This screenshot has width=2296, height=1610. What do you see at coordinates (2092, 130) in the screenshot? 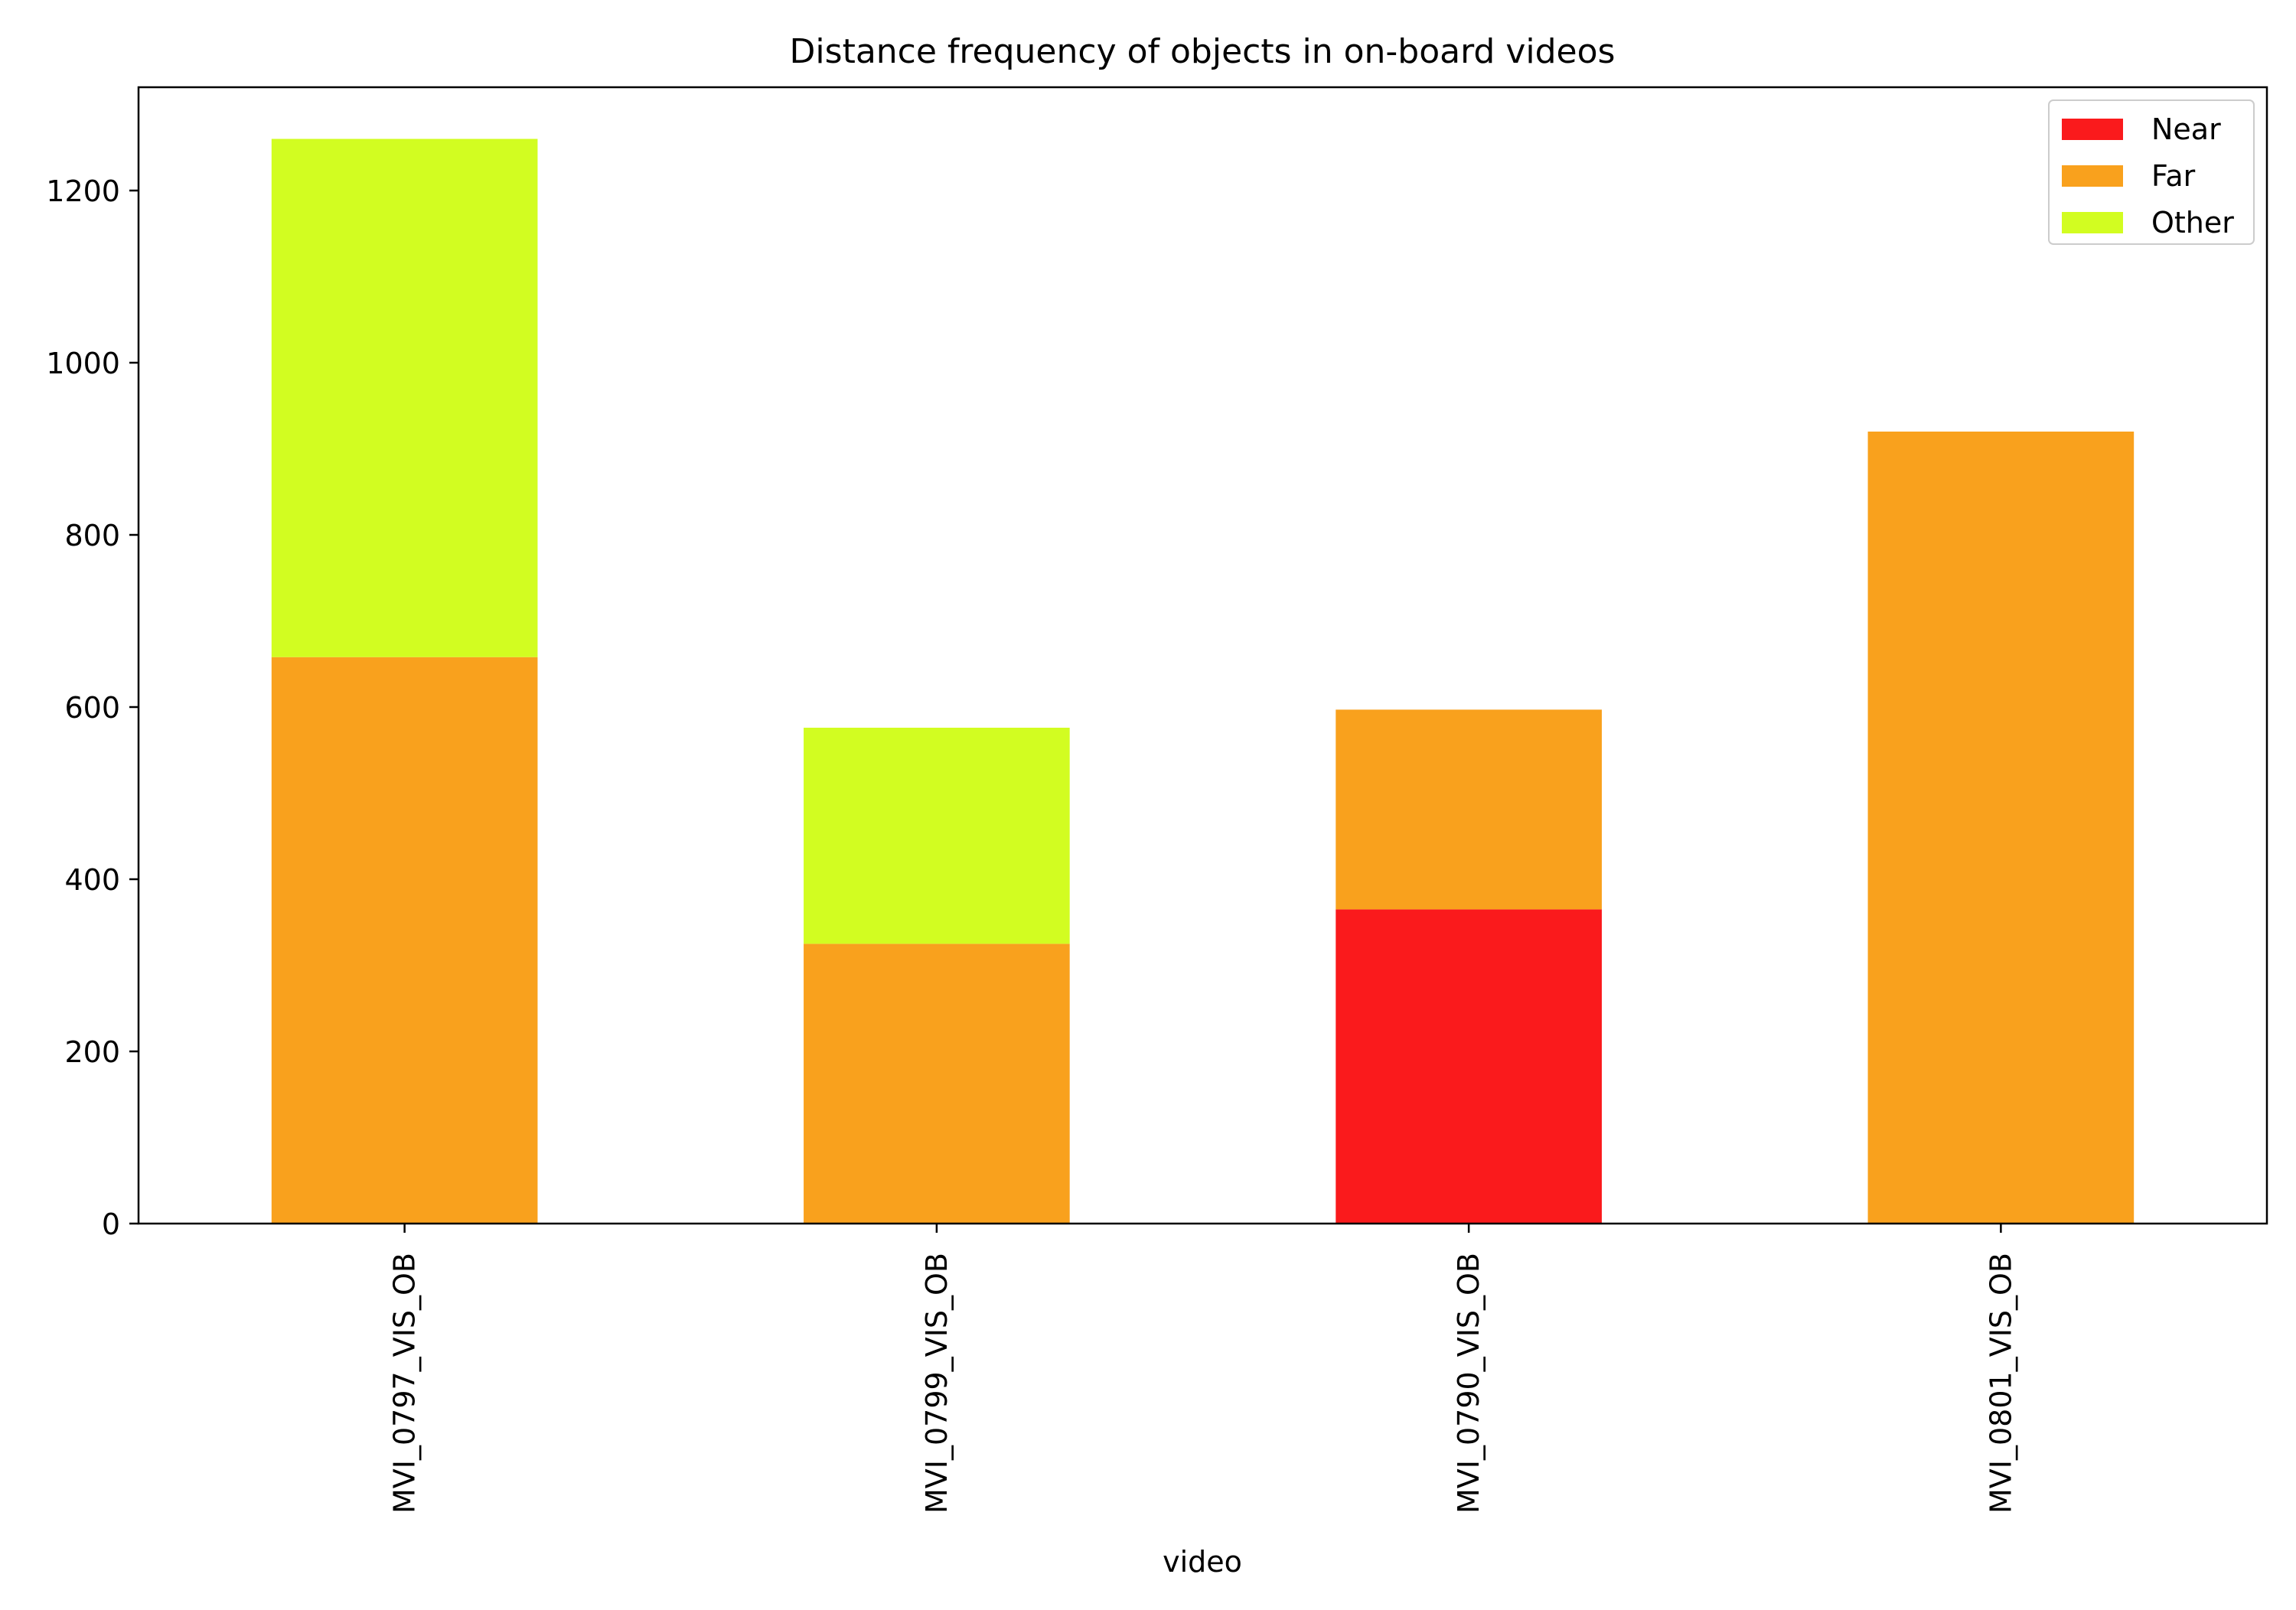
I see `legend-swatch-near` at bounding box center [2092, 130].